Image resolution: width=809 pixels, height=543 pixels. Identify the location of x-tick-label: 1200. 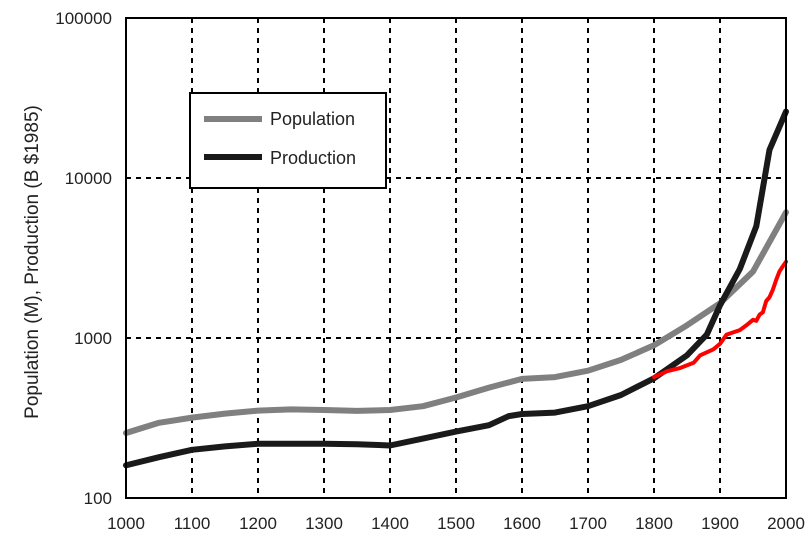
(258, 523).